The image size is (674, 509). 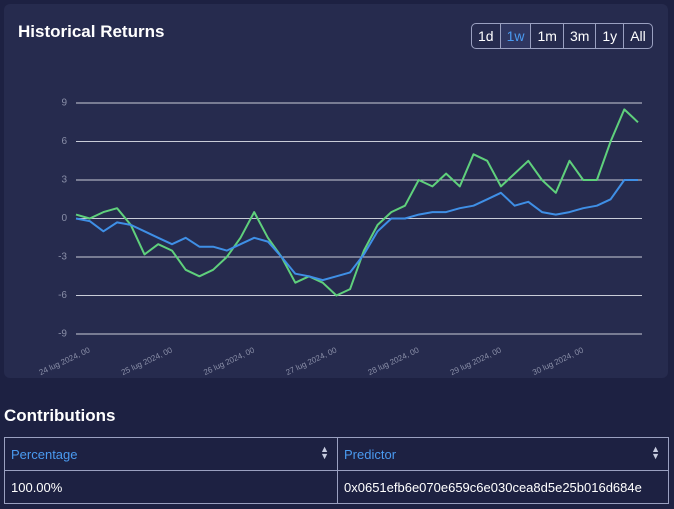 What do you see at coordinates (394, 361) in the screenshot?
I see `x-tick-label: 28 lug 2024, 00` at bounding box center [394, 361].